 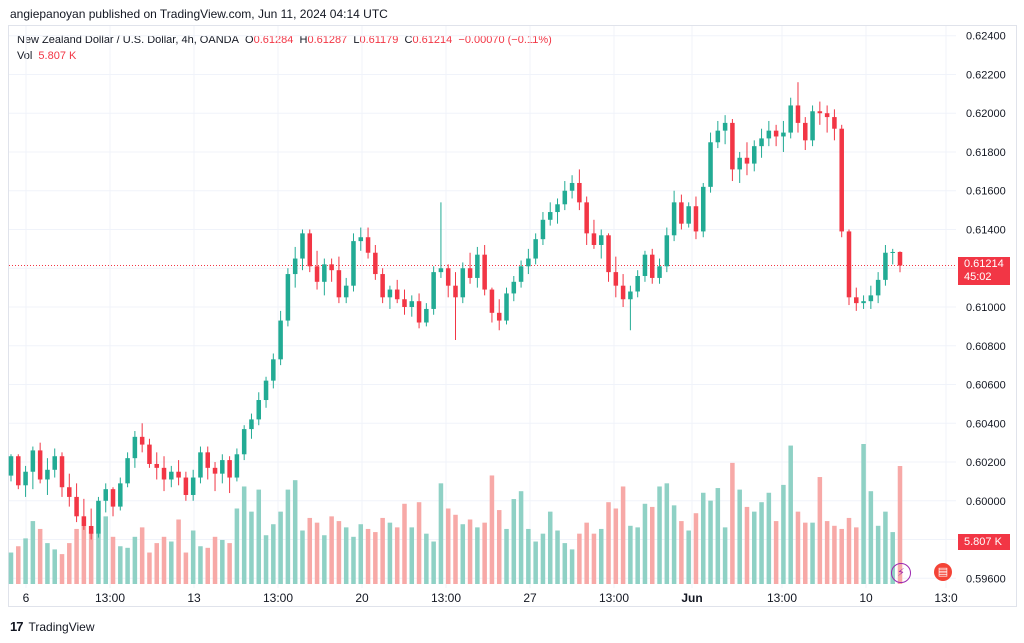 What do you see at coordinates (986, 153) in the screenshot?
I see `y-tick-label: 0.61800` at bounding box center [986, 153].